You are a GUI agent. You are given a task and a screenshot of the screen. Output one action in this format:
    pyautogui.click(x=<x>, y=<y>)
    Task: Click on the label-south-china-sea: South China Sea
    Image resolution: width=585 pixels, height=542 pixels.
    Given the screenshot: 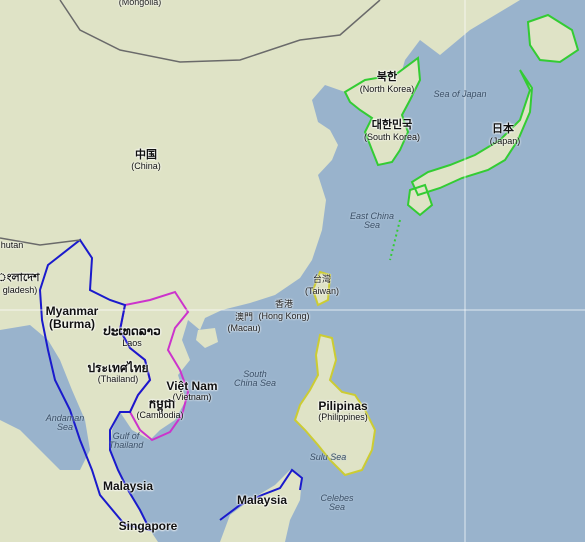 What is the action you would take?
    pyautogui.click(x=255, y=379)
    